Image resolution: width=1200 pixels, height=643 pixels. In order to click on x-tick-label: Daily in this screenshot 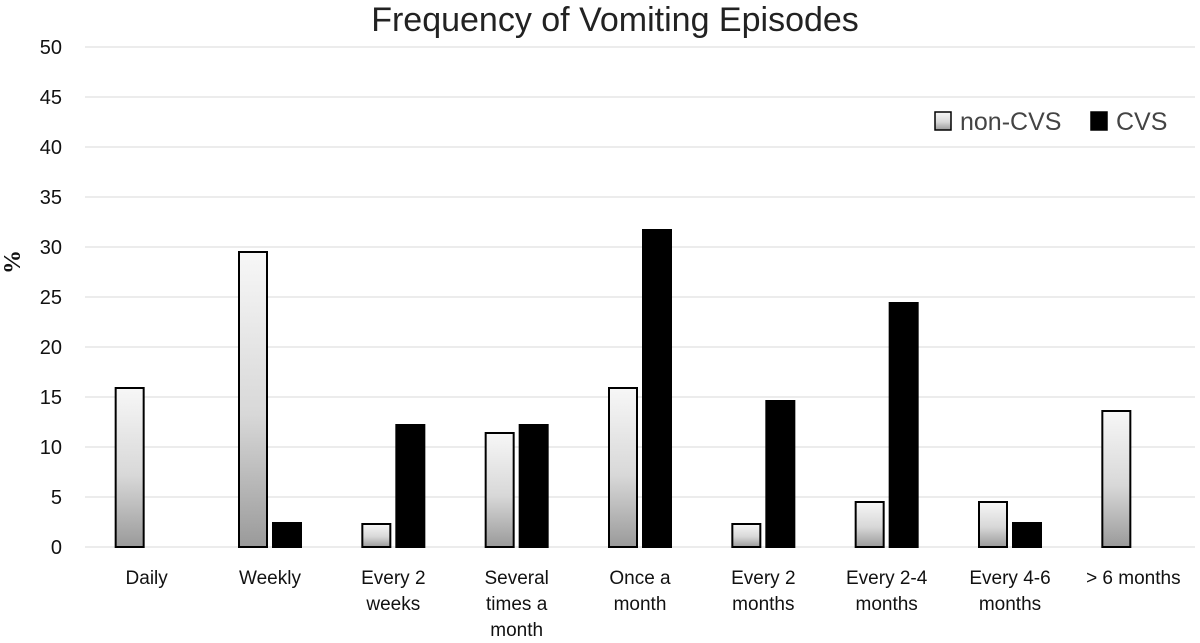, I will do `click(147, 578)`.